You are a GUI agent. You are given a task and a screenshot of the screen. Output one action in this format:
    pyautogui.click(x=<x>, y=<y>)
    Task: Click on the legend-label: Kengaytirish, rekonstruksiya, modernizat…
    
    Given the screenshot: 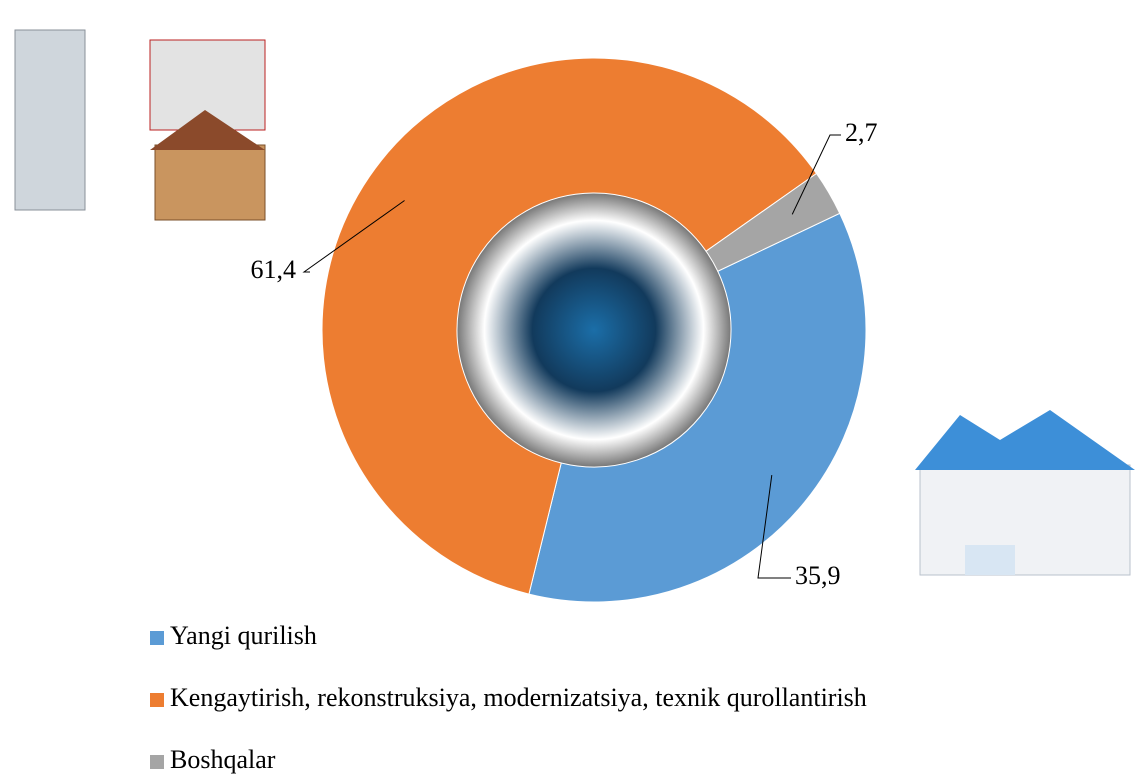 What is the action you would take?
    pyautogui.click(x=518, y=697)
    